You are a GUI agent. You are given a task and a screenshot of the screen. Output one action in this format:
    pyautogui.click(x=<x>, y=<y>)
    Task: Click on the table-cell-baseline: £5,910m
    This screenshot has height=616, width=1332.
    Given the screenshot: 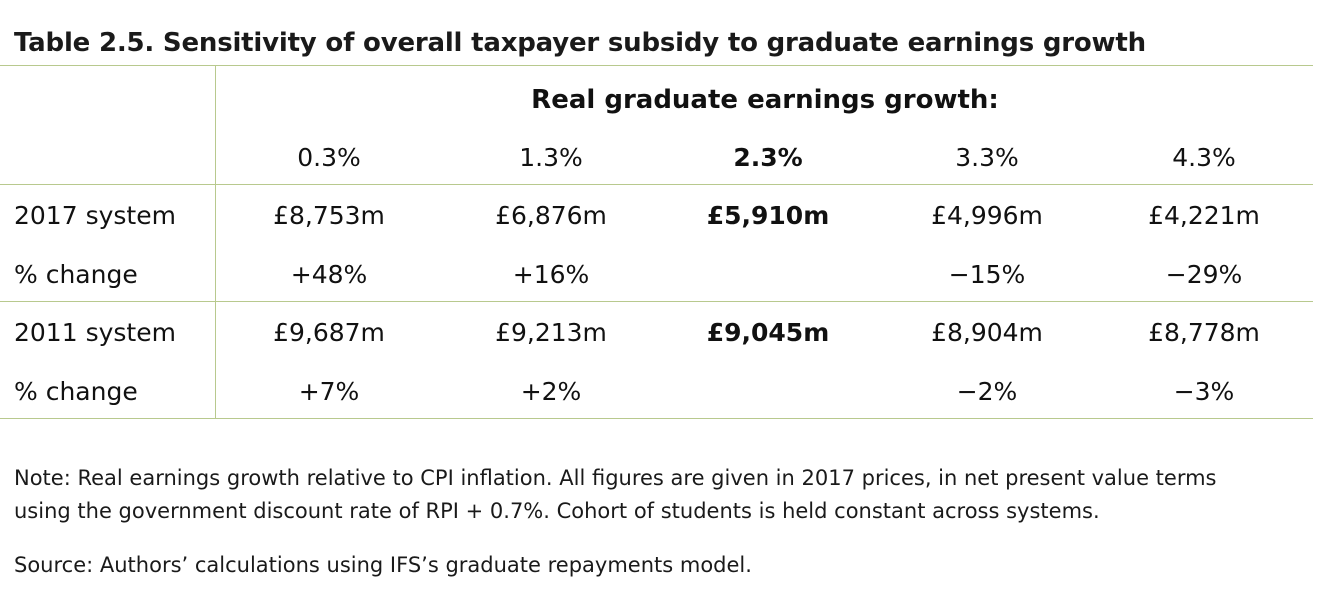 What is the action you would take?
    pyautogui.click(x=768, y=215)
    